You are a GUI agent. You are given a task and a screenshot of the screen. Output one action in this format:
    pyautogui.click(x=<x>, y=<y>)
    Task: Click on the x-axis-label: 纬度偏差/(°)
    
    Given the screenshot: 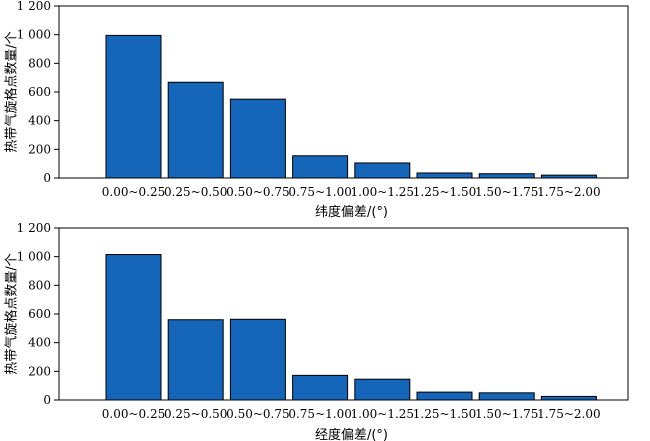 What is the action you would take?
    pyautogui.click(x=351, y=212)
    